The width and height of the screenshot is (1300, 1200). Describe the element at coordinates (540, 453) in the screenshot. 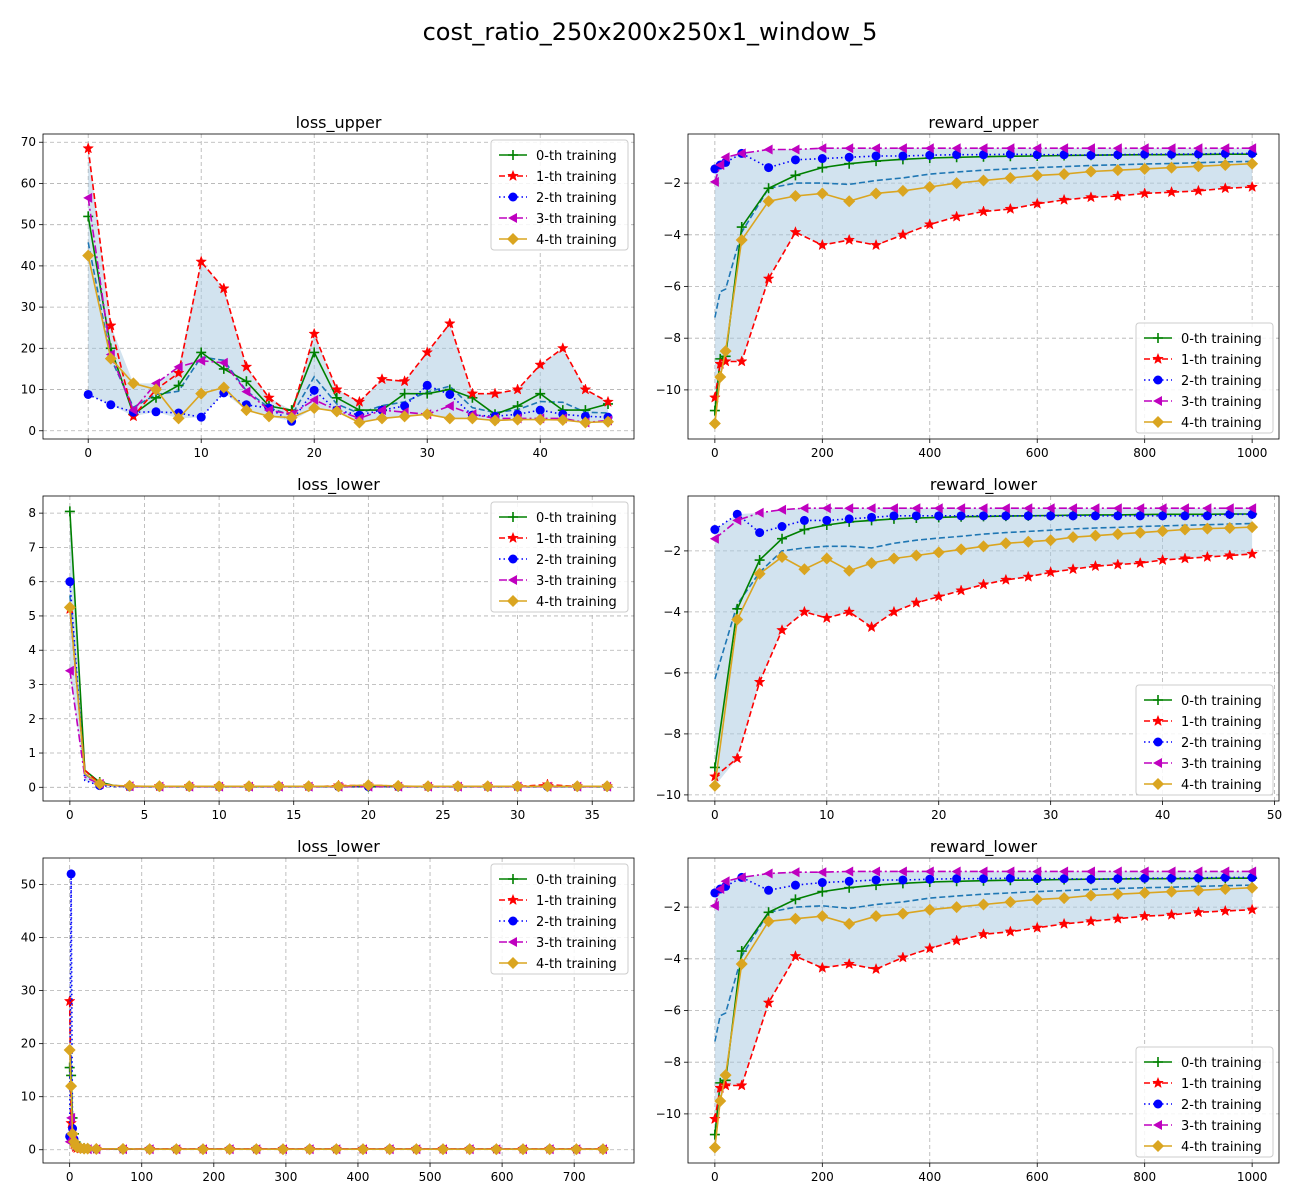

I see `x-tick-label: 40` at that location.